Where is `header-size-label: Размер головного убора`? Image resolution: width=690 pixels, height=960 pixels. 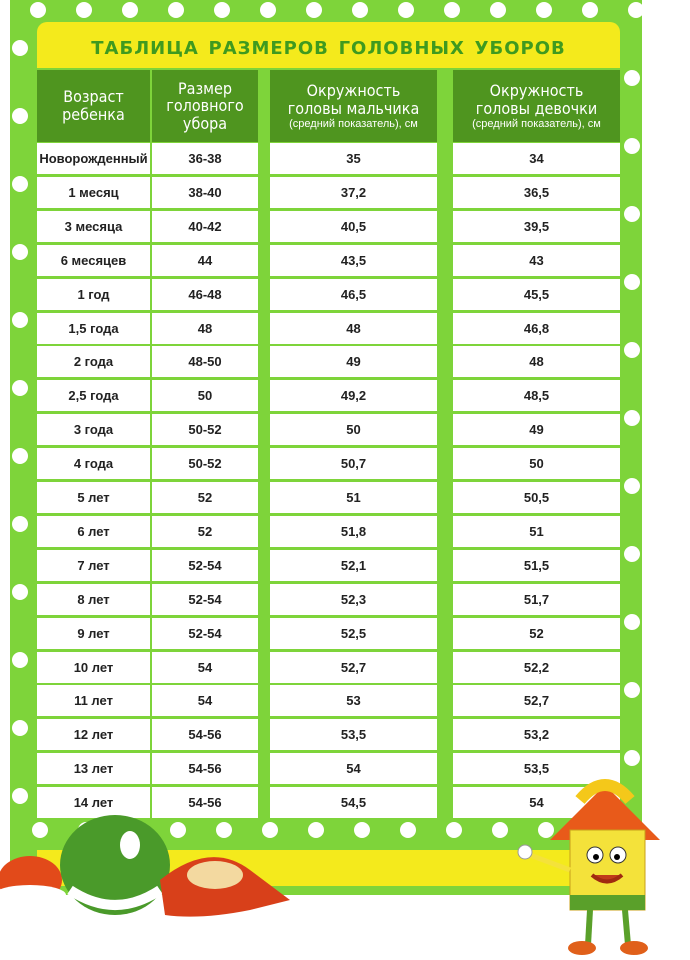
header-size-label: Размер головного убора is located at coordinates (205, 105).